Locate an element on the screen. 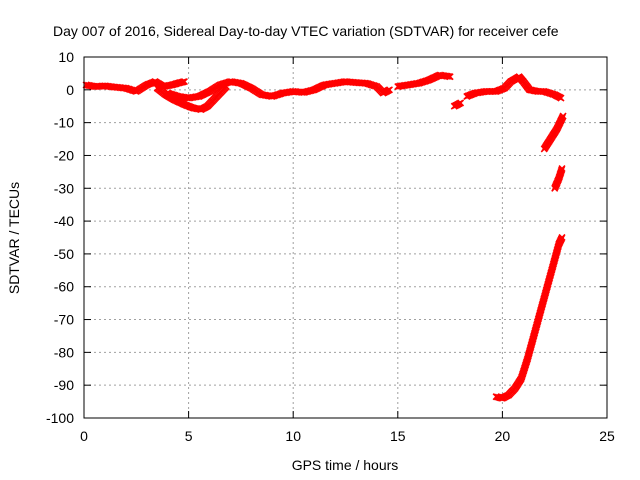 The width and height of the screenshot is (640, 480). y-tick-label: -100 is located at coordinates (60, 418).